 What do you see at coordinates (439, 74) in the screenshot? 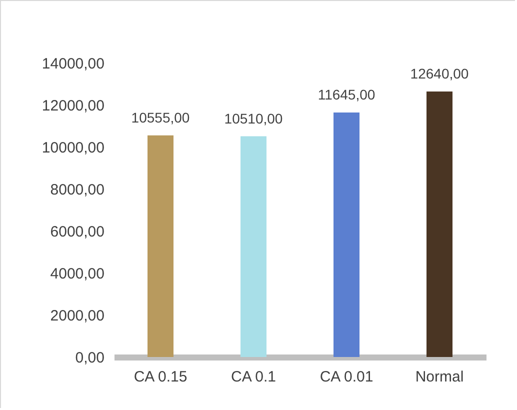
I see `data-label: 12640,00` at bounding box center [439, 74].